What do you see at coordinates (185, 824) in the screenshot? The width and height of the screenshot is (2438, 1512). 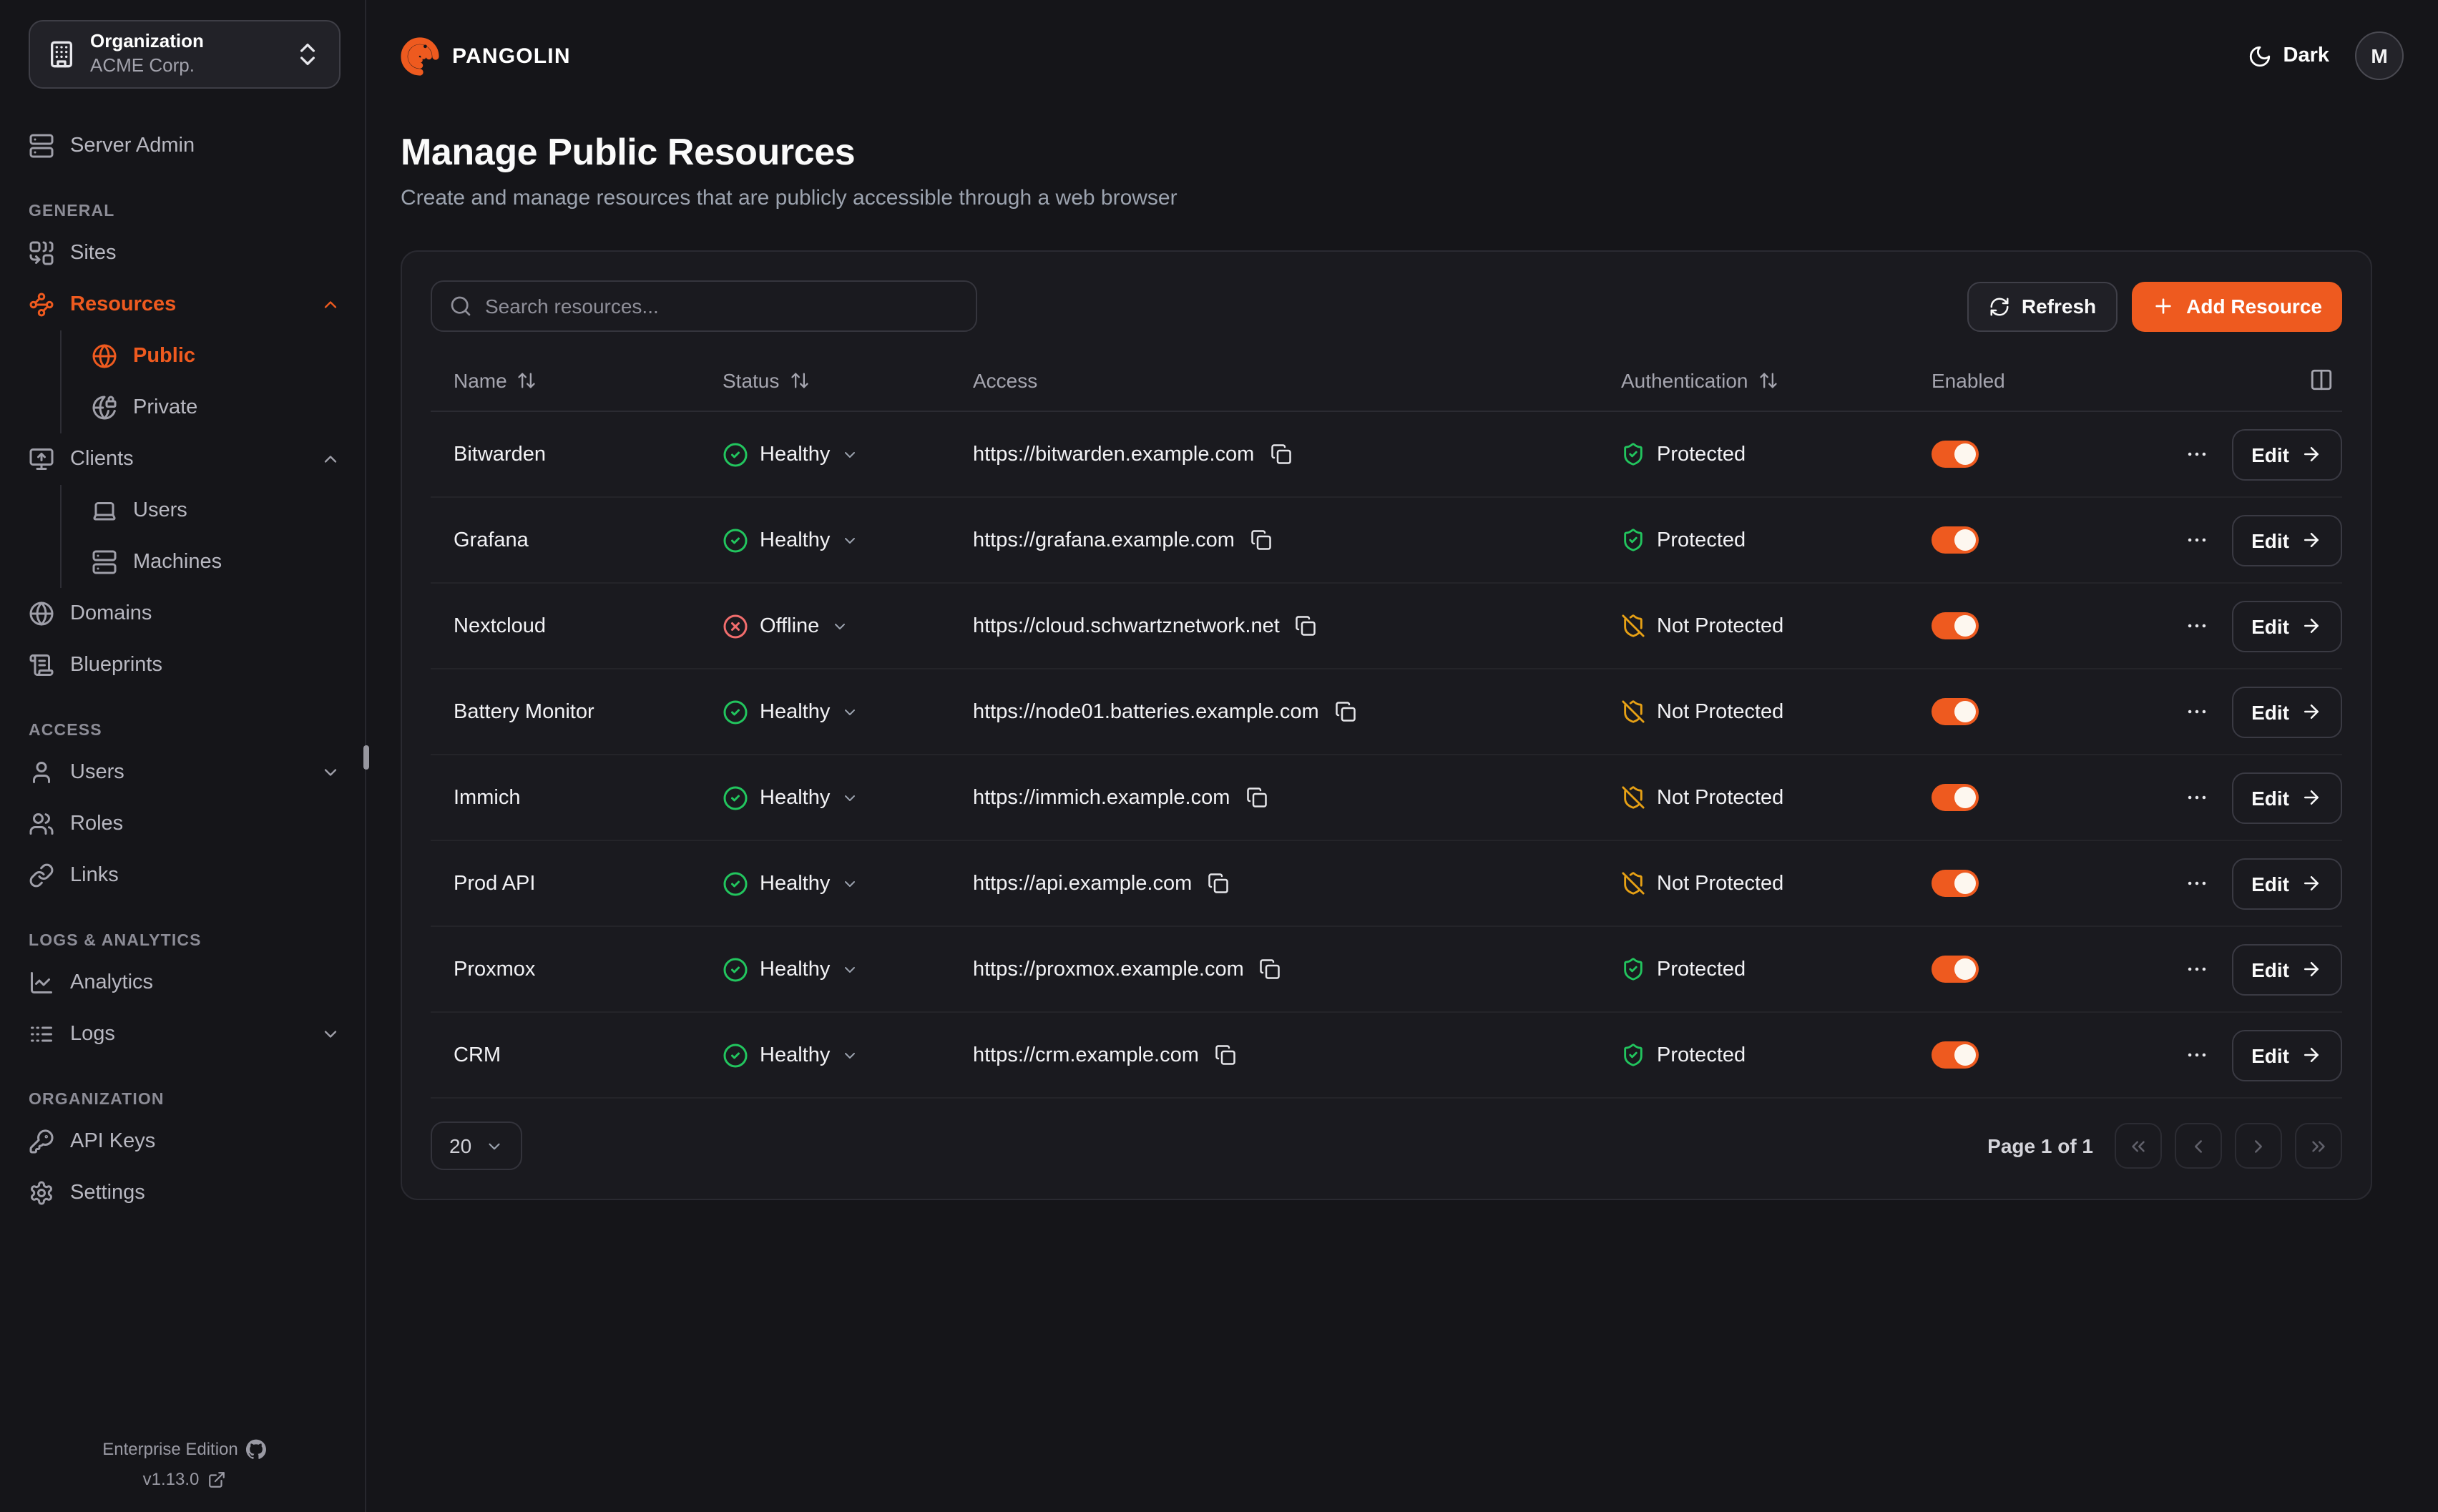 I see `sidebar-item-roles: Roles` at bounding box center [185, 824].